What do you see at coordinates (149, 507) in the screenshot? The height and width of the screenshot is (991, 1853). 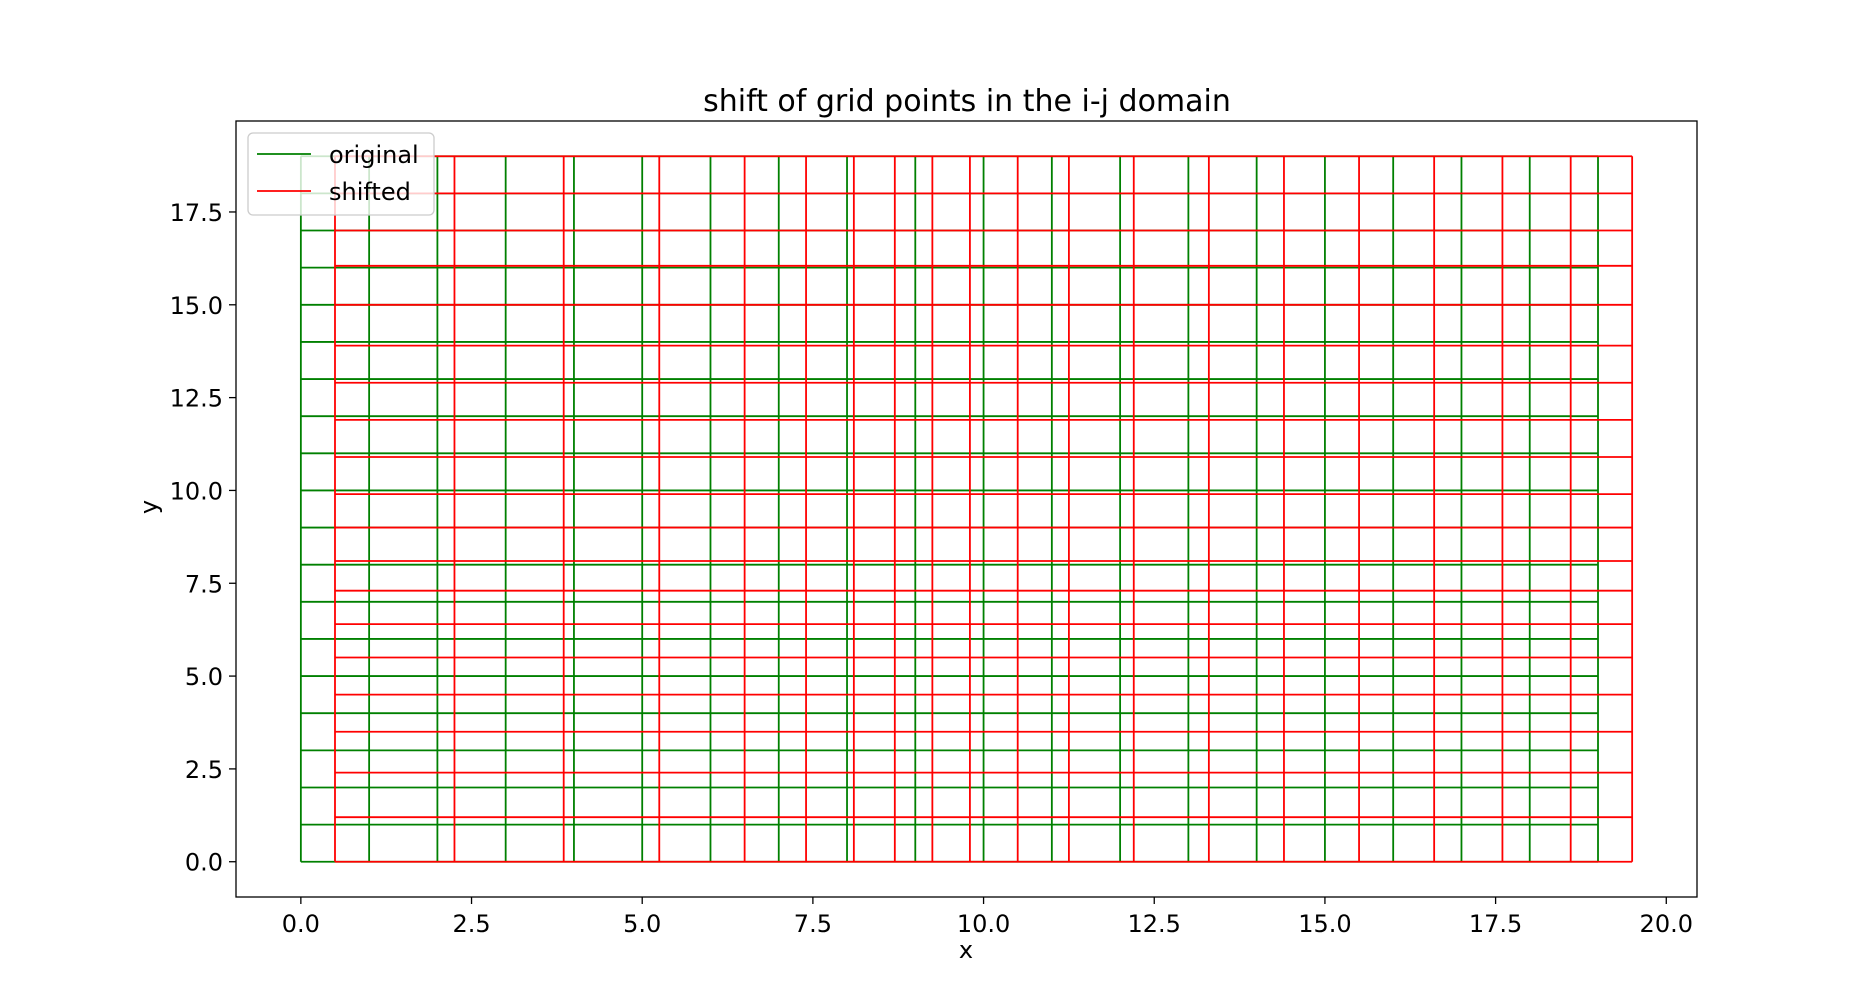 I see `y-axis-label: y` at bounding box center [149, 507].